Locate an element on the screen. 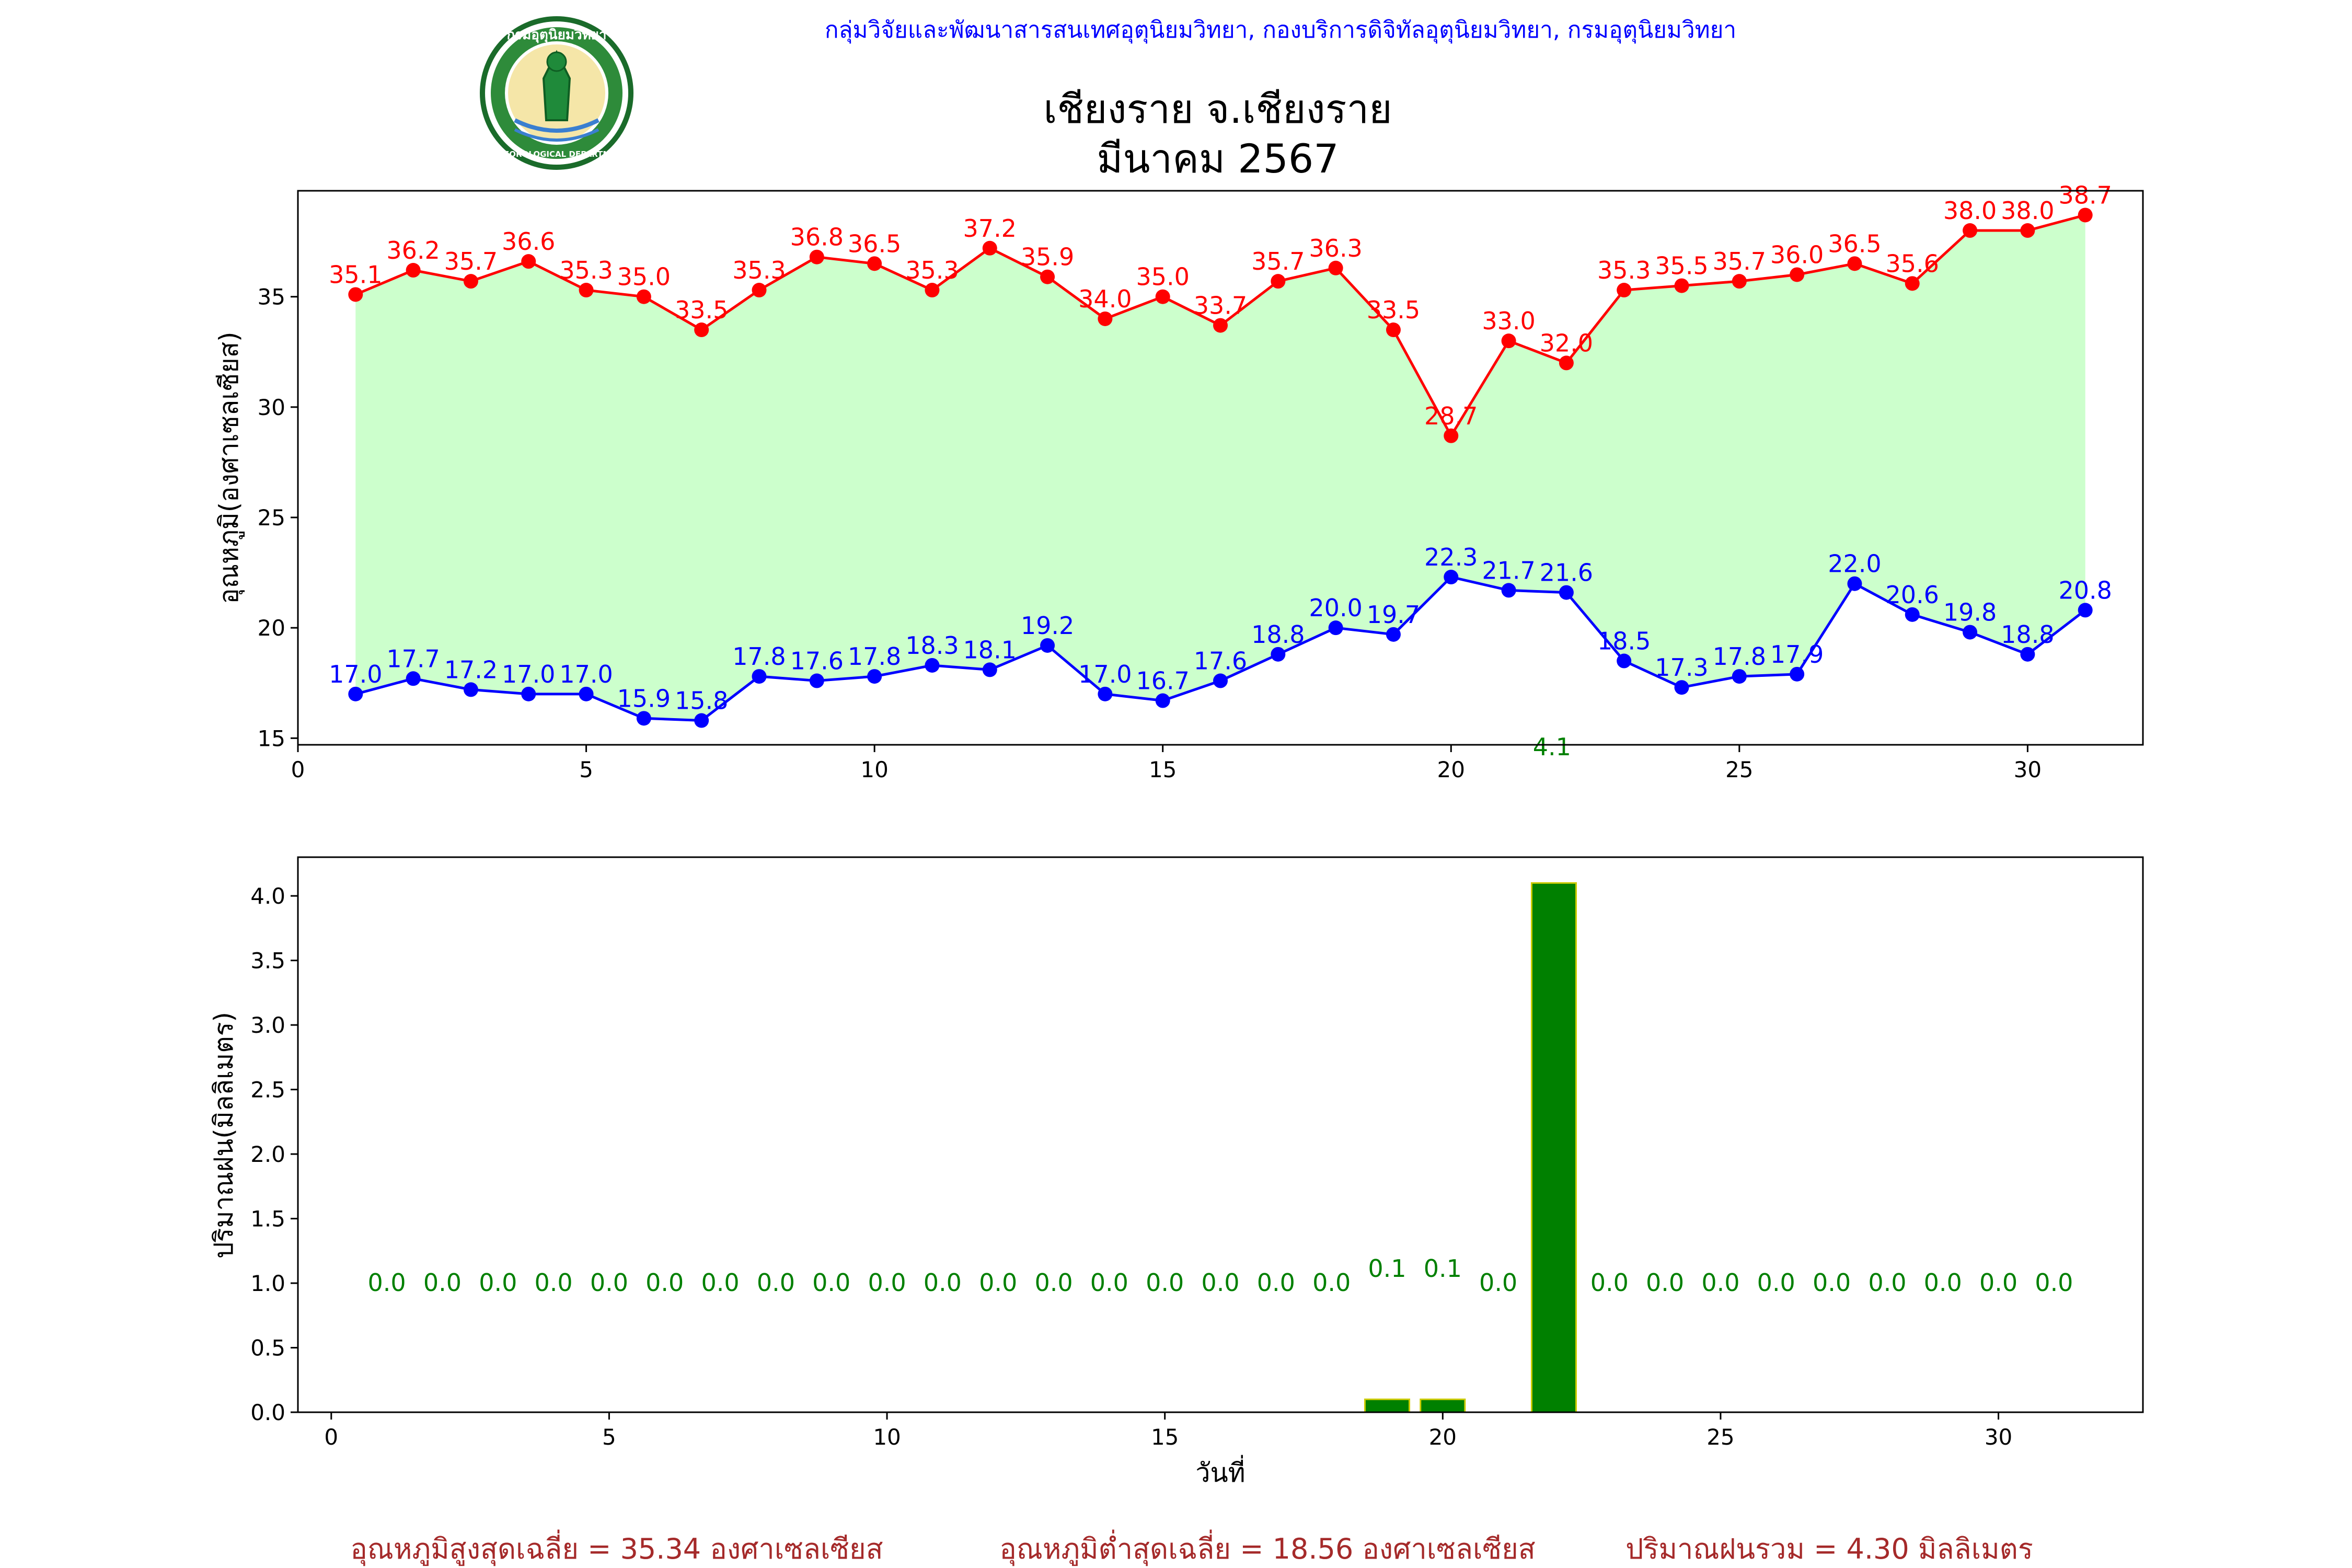  chart-subtitle: มีนาคม 2567 is located at coordinates (1218, 158).